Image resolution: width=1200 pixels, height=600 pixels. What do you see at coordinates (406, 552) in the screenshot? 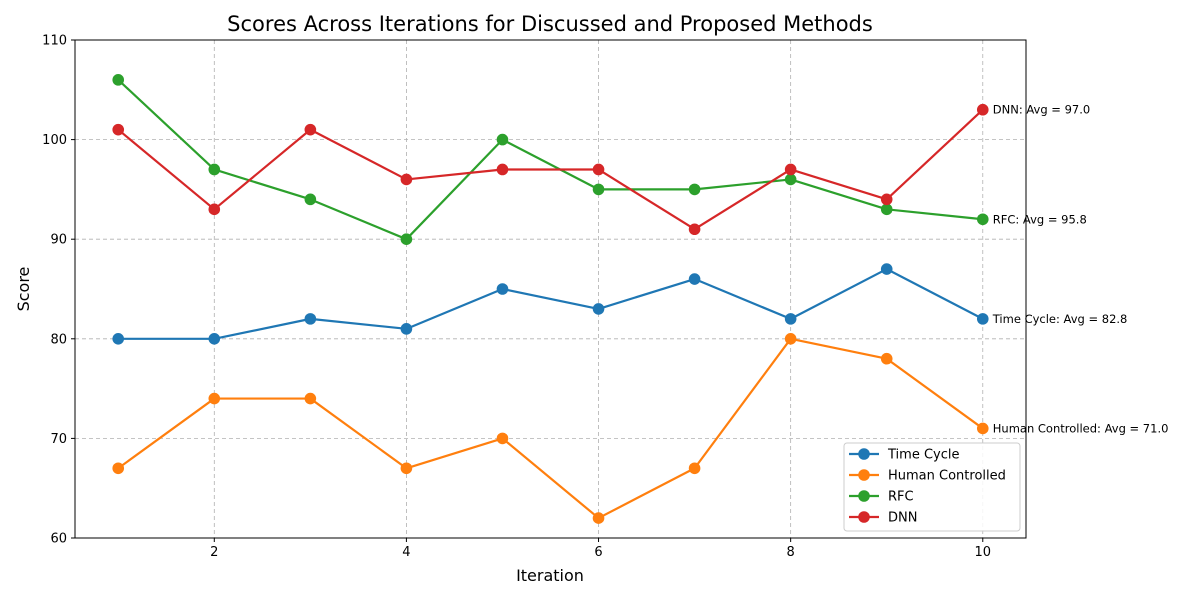
I see `x-tick-label: 4` at bounding box center [406, 552].